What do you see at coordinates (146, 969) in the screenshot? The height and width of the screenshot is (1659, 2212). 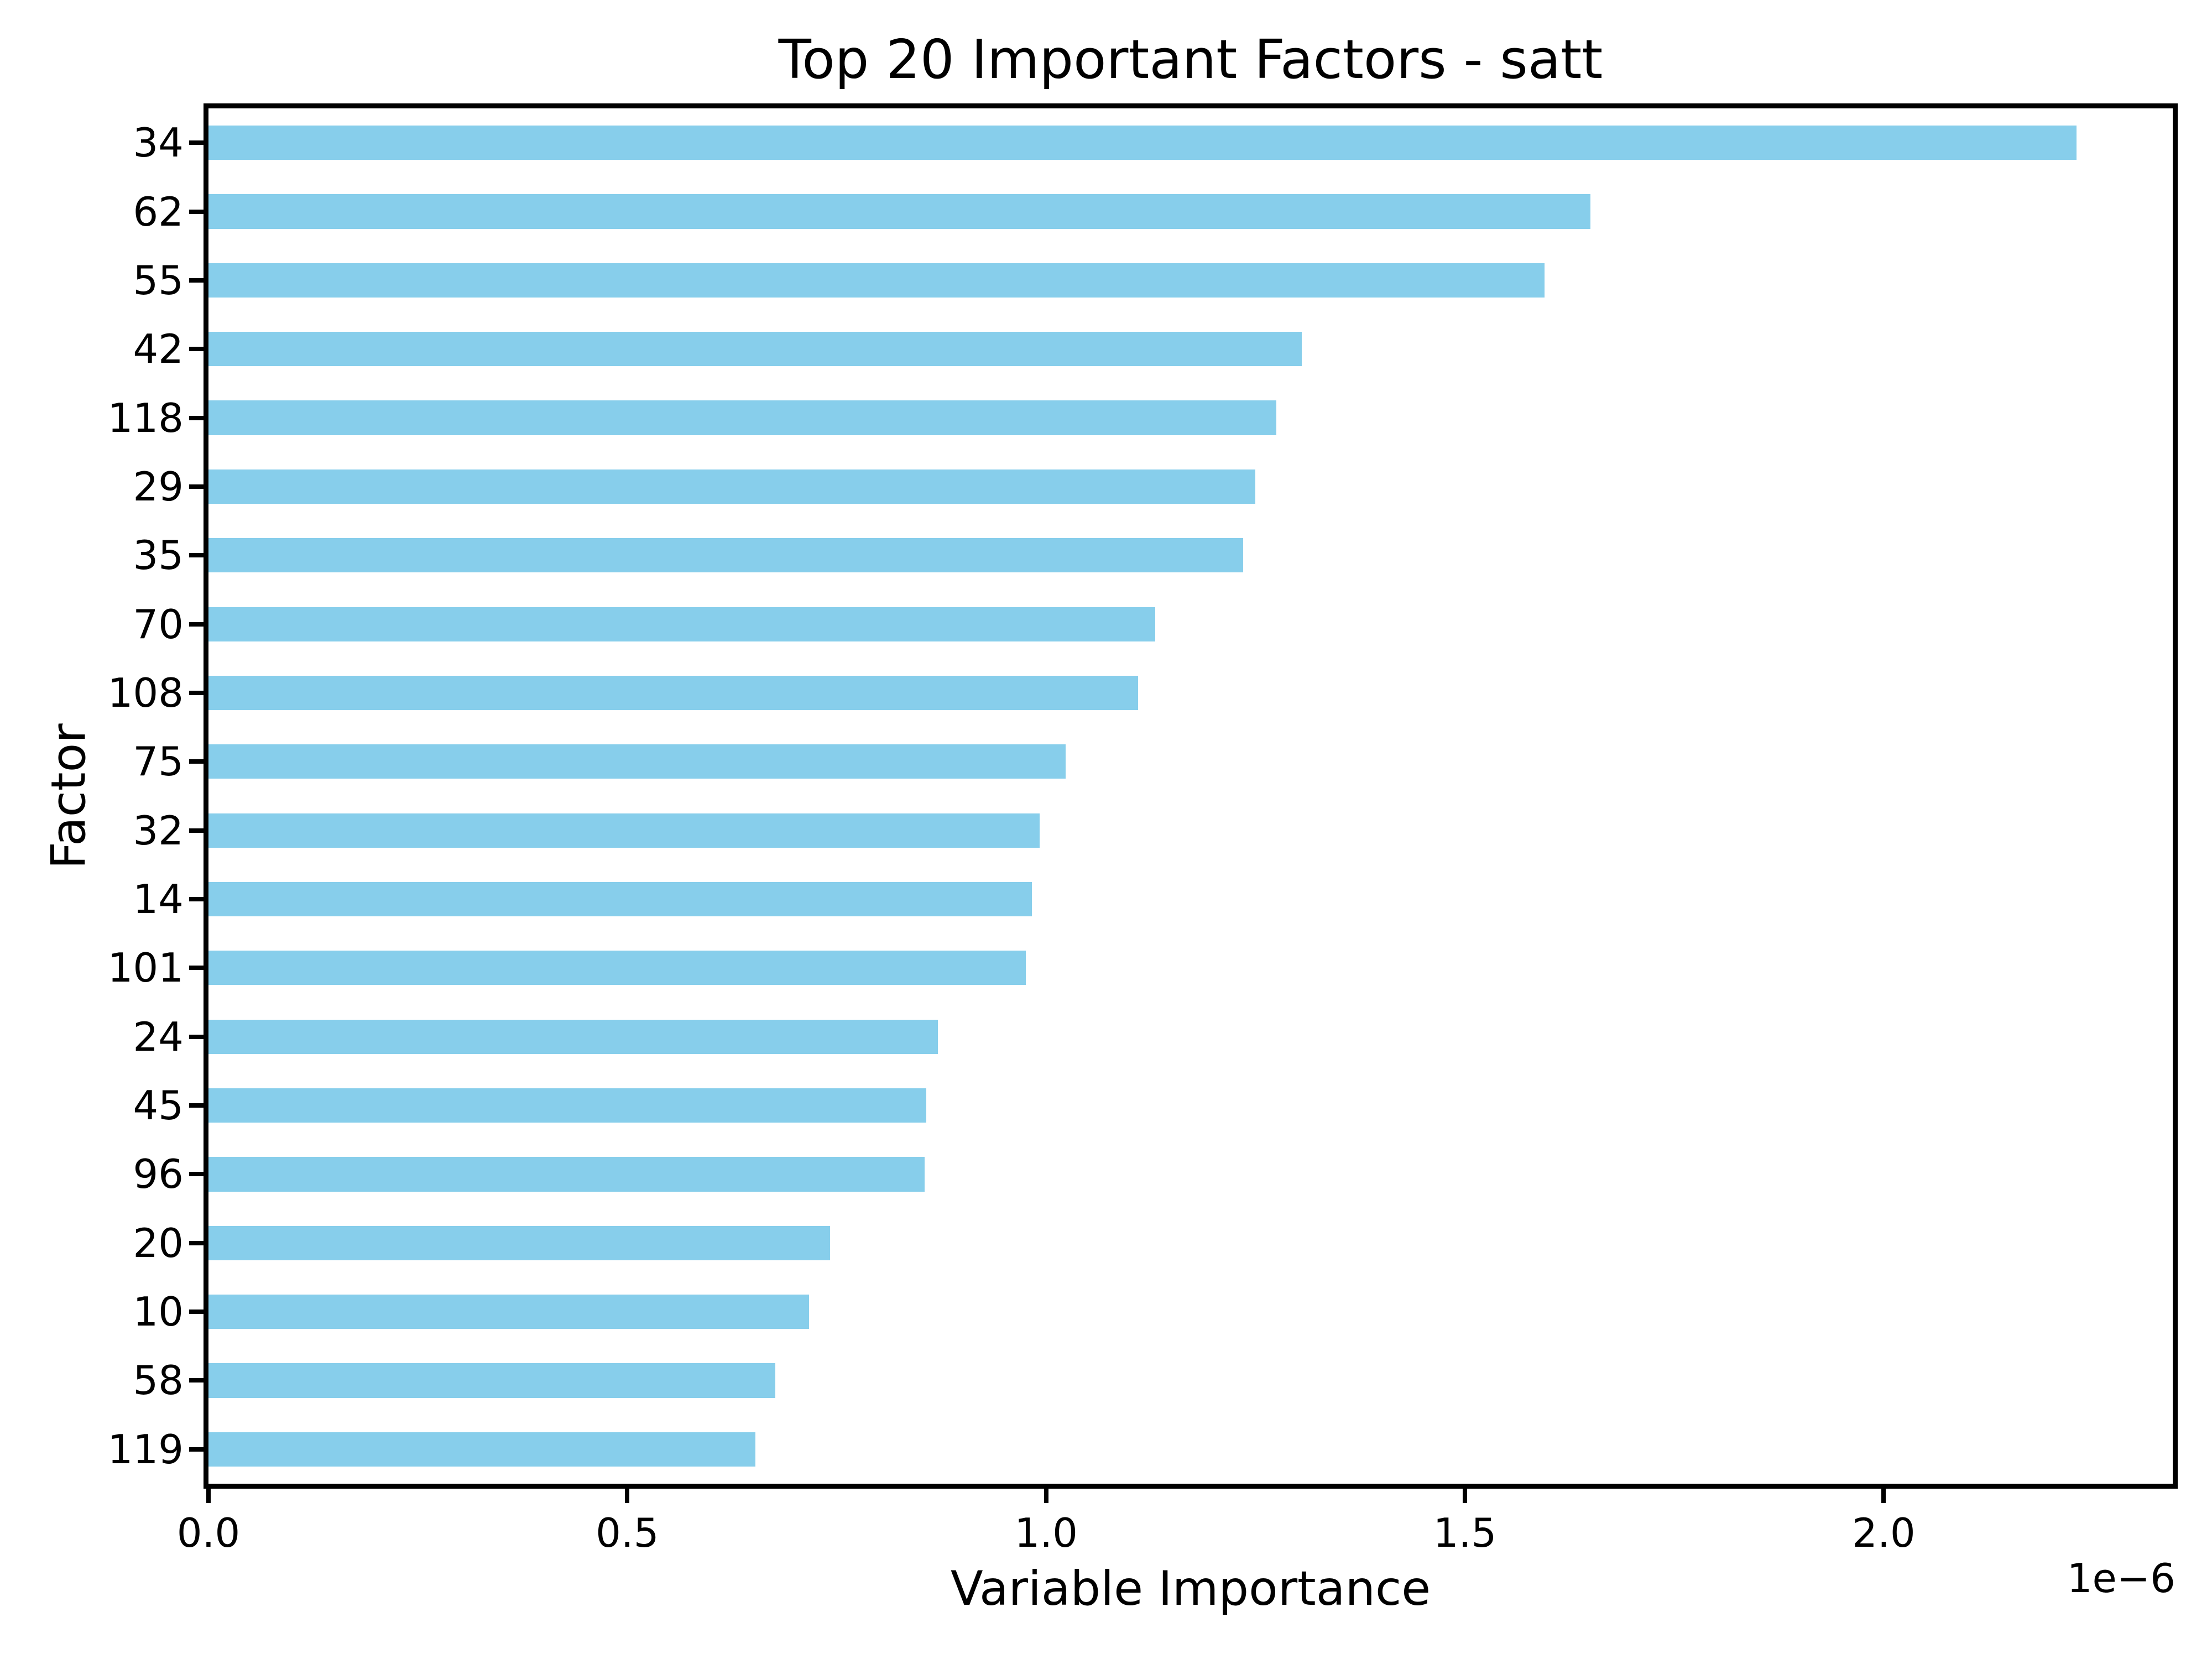 I see `y-tick-label: 101` at bounding box center [146, 969].